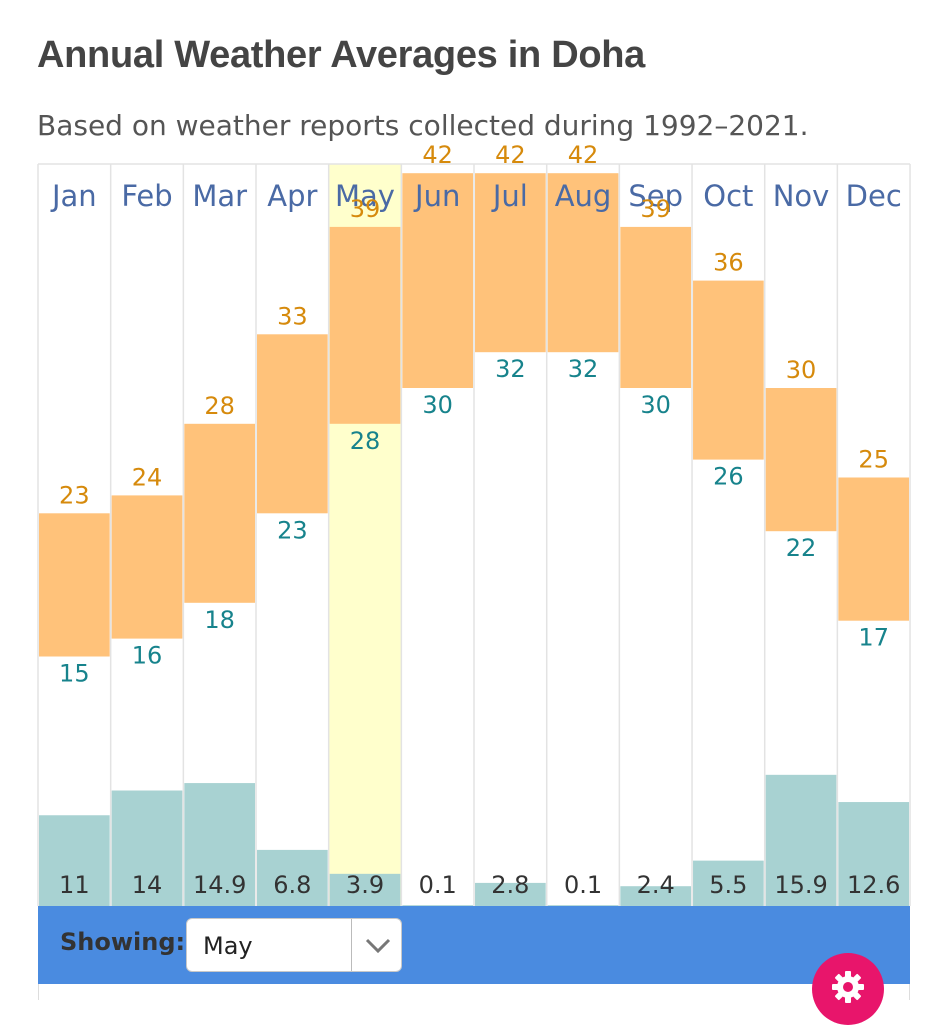  Describe the element at coordinates (292, 885) in the screenshot. I see `precipitation-label: 6.8` at that location.